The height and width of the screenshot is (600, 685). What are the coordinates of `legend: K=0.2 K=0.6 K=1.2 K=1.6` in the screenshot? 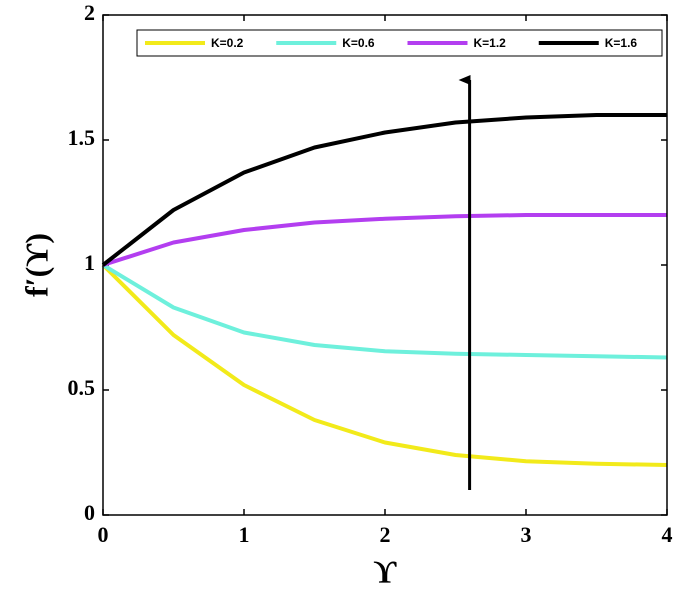 It's located at (399, 43).